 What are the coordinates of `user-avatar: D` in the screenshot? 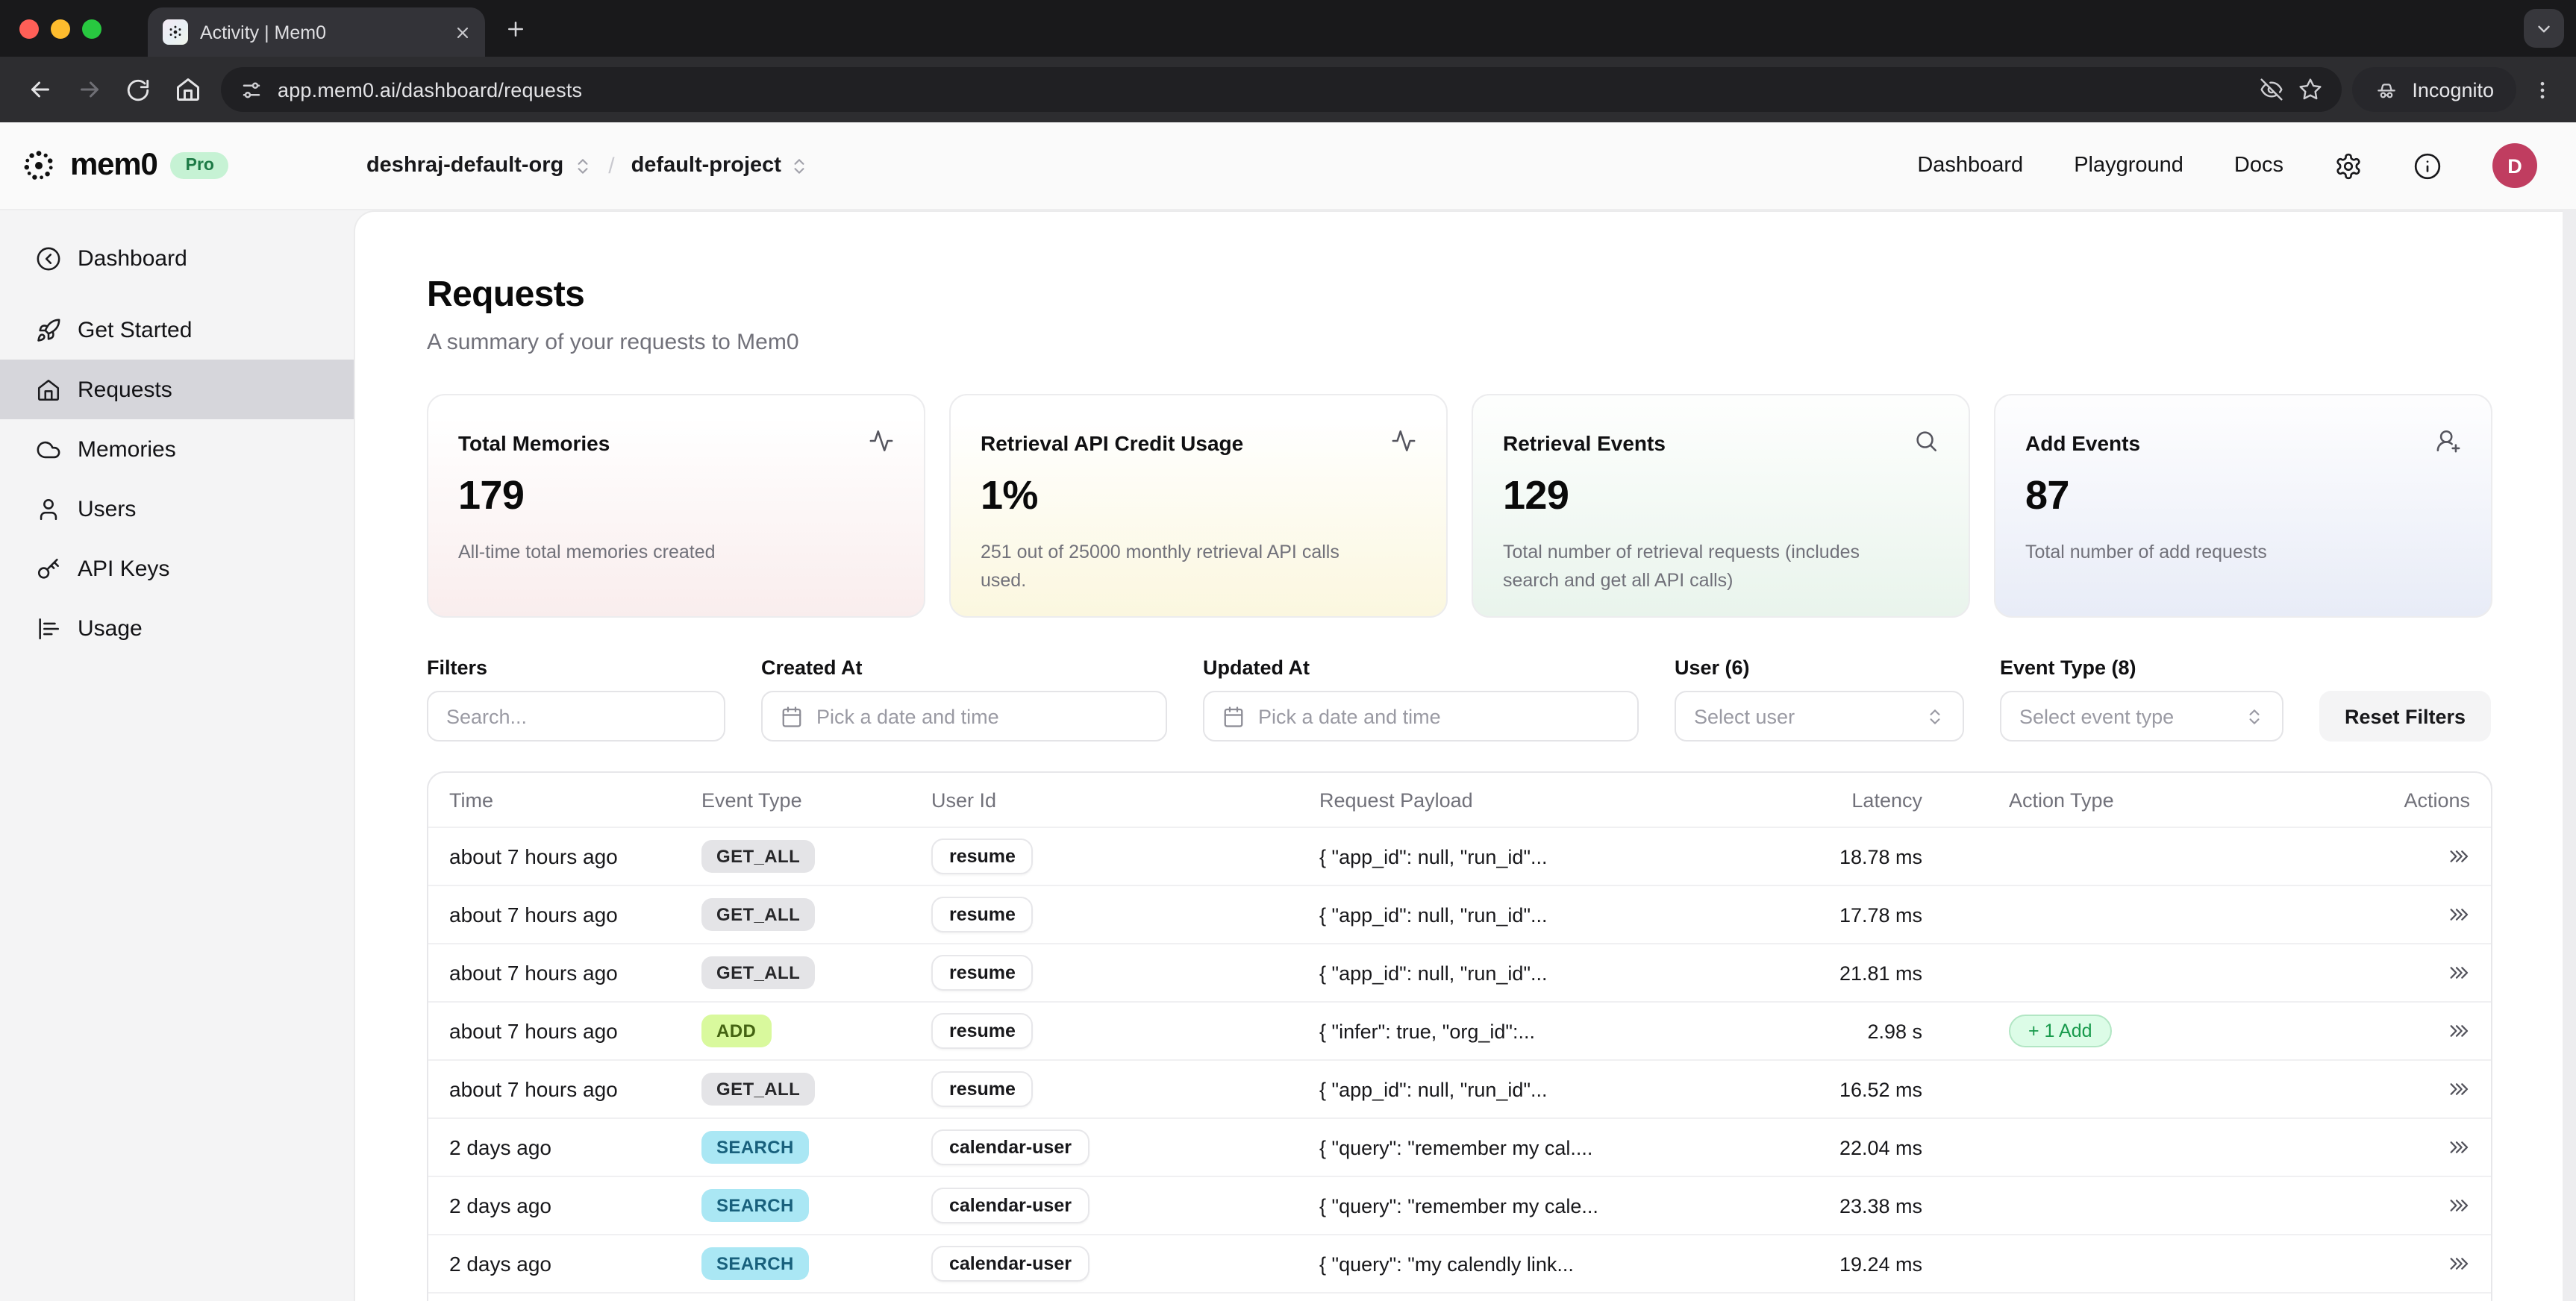 It's located at (2514, 165).